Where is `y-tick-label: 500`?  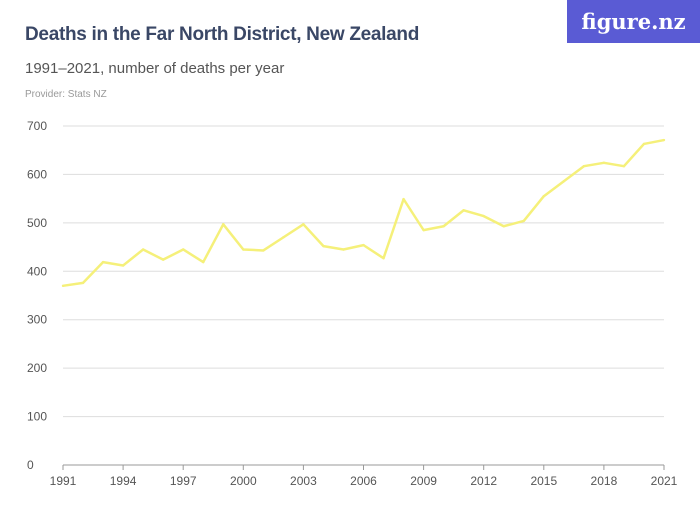
y-tick-label: 500 is located at coordinates (37, 223).